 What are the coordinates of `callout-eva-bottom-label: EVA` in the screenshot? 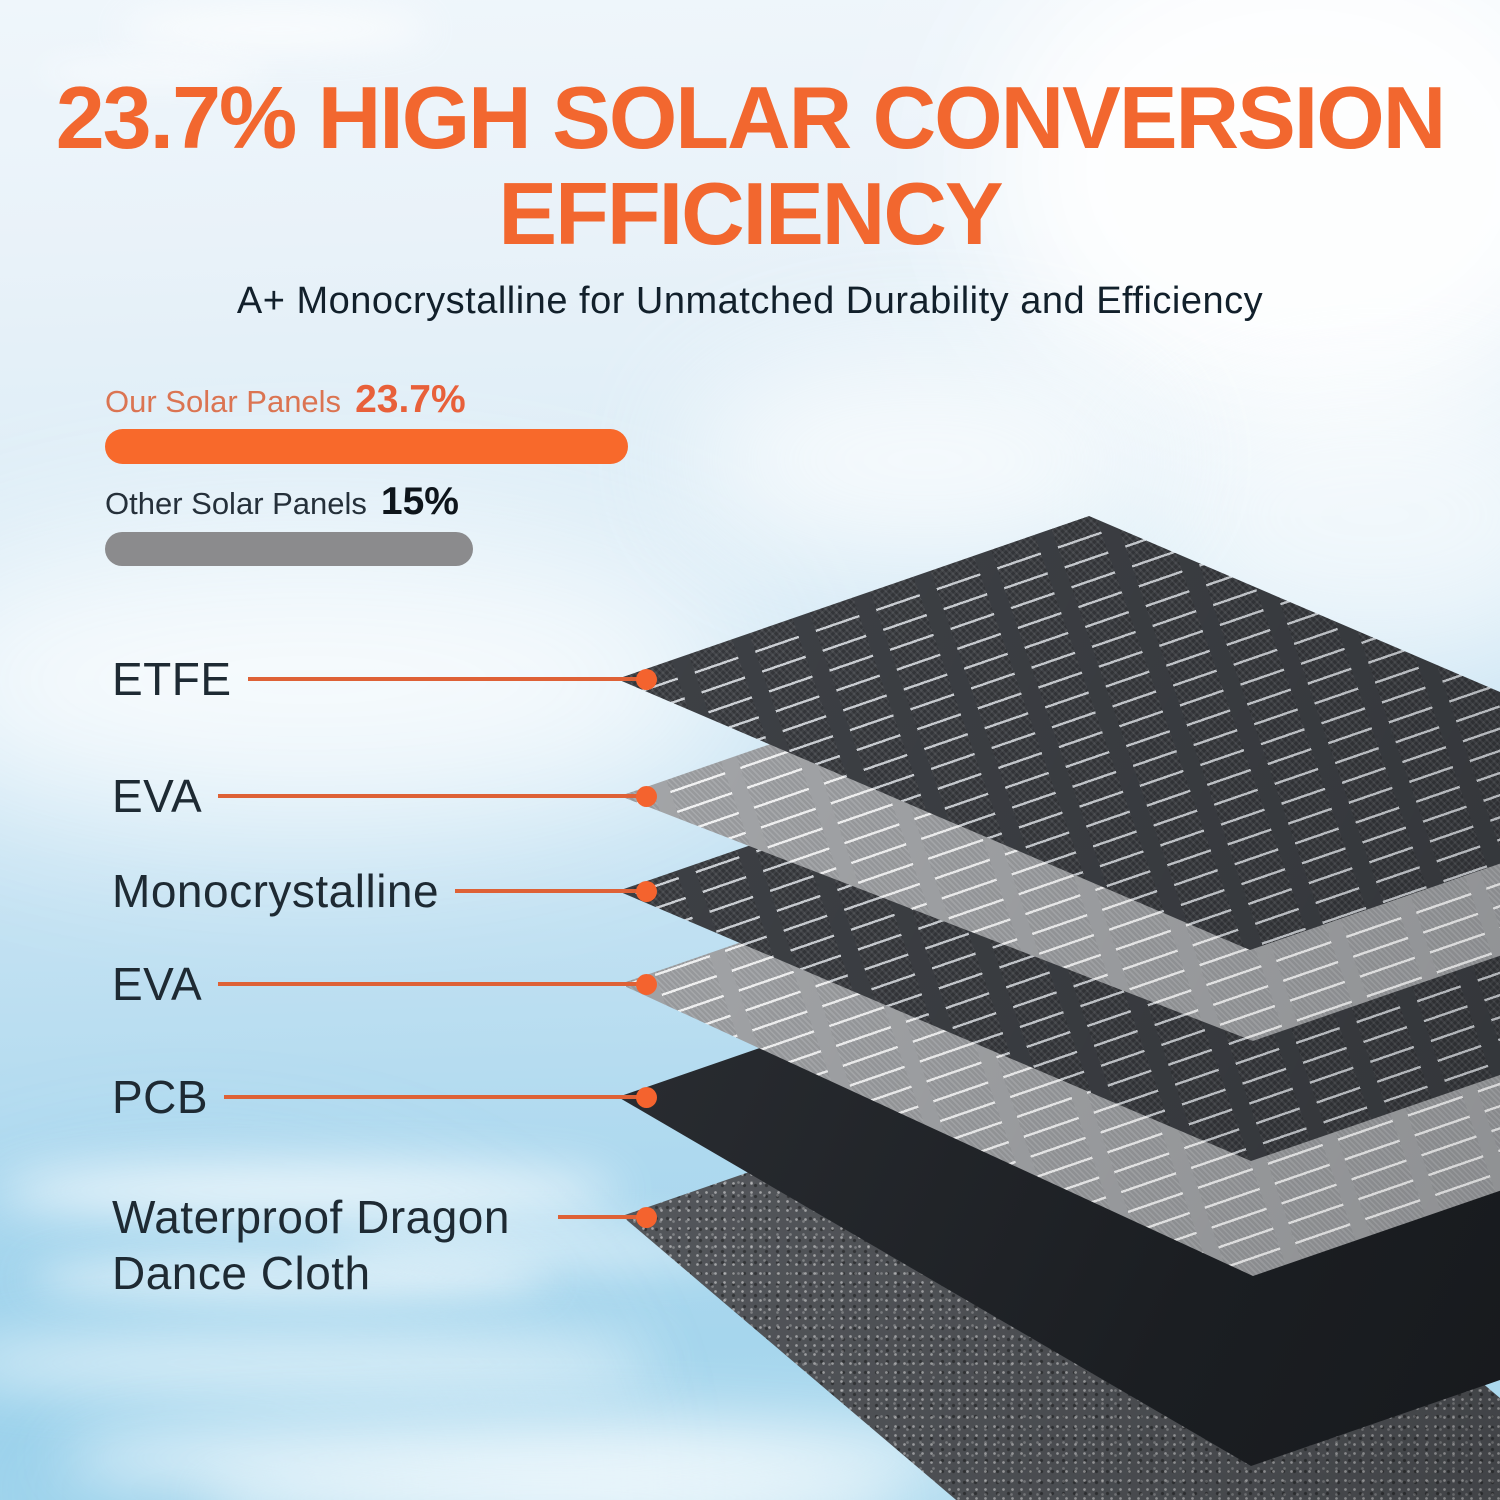 It's located at (157, 984).